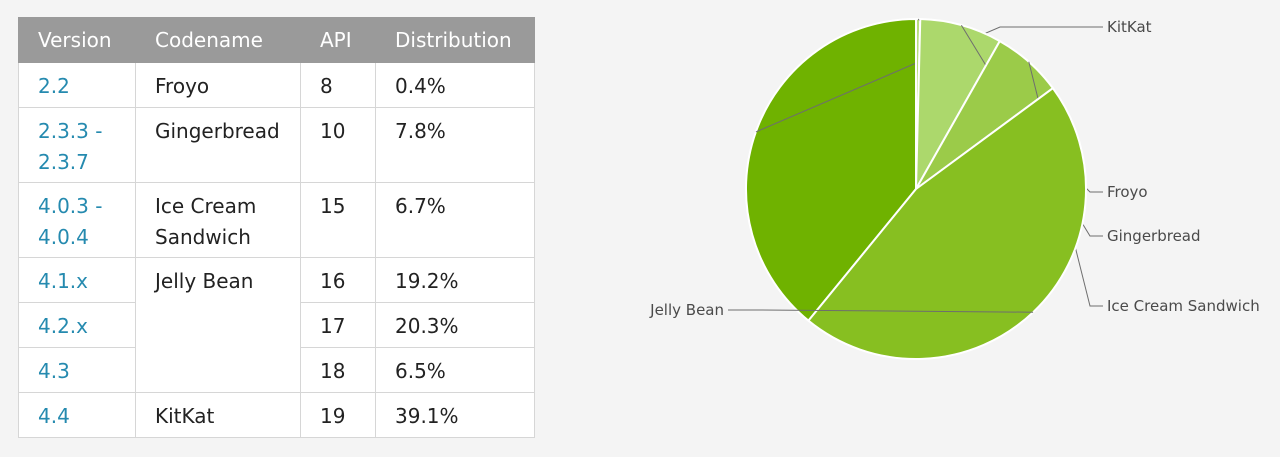 Image resolution: width=1280 pixels, height=457 pixels. Describe the element at coordinates (77, 415) in the screenshot. I see `version-link: 4.4` at that location.